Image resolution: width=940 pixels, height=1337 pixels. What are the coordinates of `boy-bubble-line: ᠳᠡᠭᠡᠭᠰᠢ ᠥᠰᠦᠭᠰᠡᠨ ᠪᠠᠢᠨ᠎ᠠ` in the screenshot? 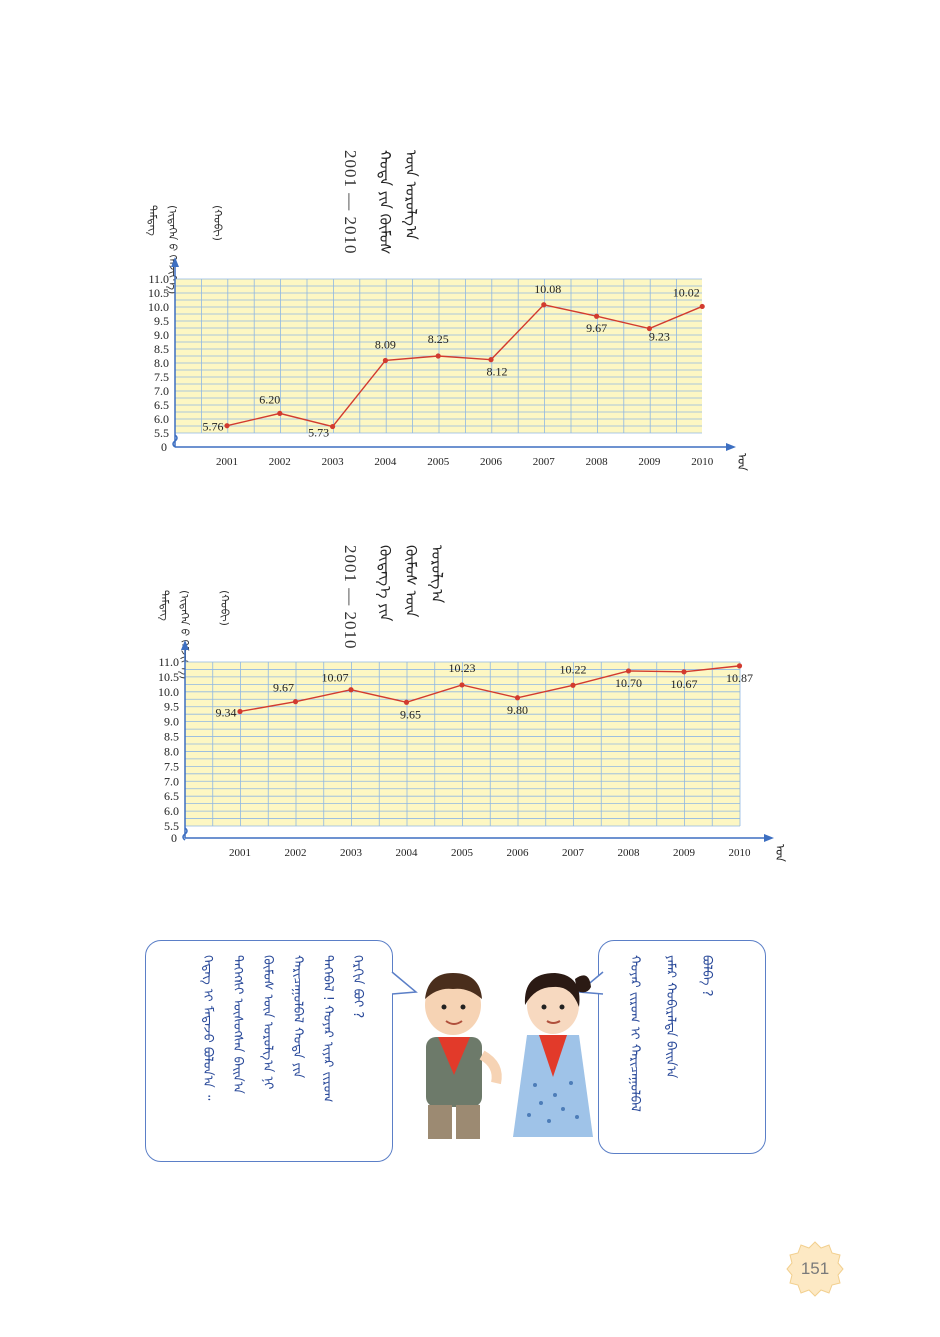 It's located at (237, 1024).